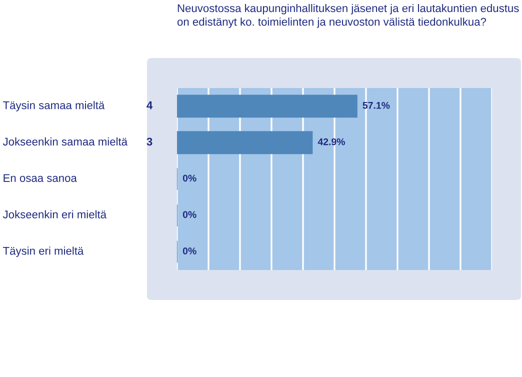 Image resolution: width=522 pixels, height=377 pixels. Describe the element at coordinates (348, 16) in the screenshot. I see `chart-title: Neuvostossa kaupunginhallituksen jäsenet ja eri lautakuntien edustus on edistänyt ko. toimielinten ja neuvoston välistä tiedonkulkua?` at that location.